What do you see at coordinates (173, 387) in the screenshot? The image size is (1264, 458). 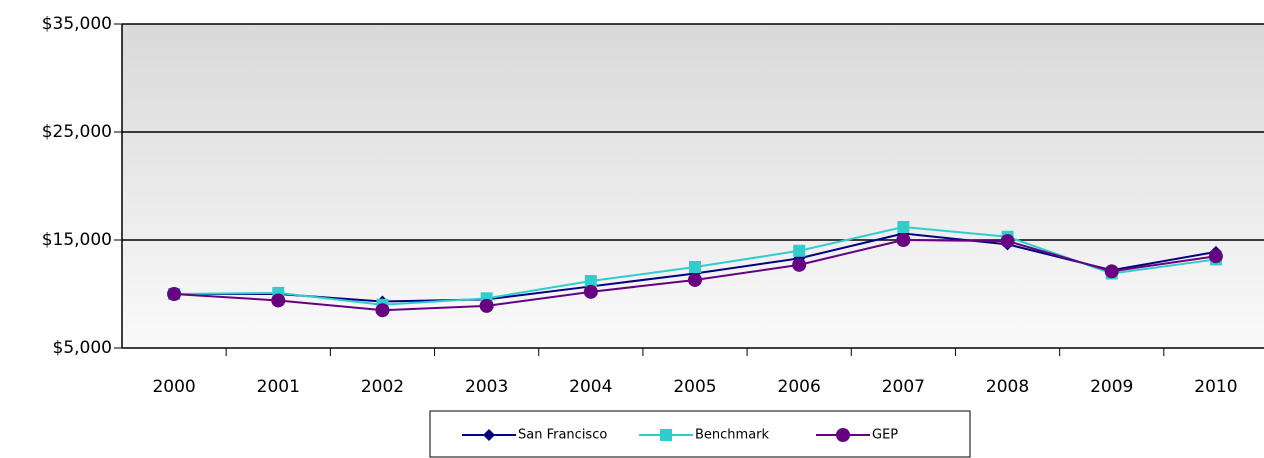 I see `x-tick-label: 2000` at bounding box center [173, 387].